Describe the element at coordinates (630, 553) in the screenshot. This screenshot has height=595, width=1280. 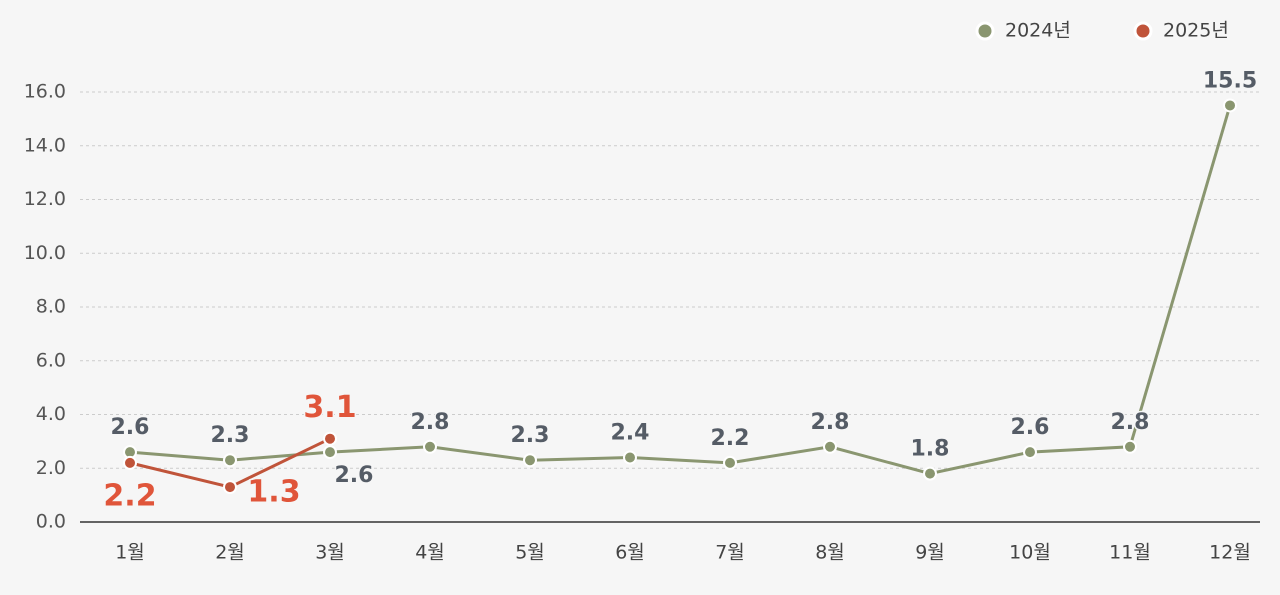
I see `x-tick-label: 6월` at that location.